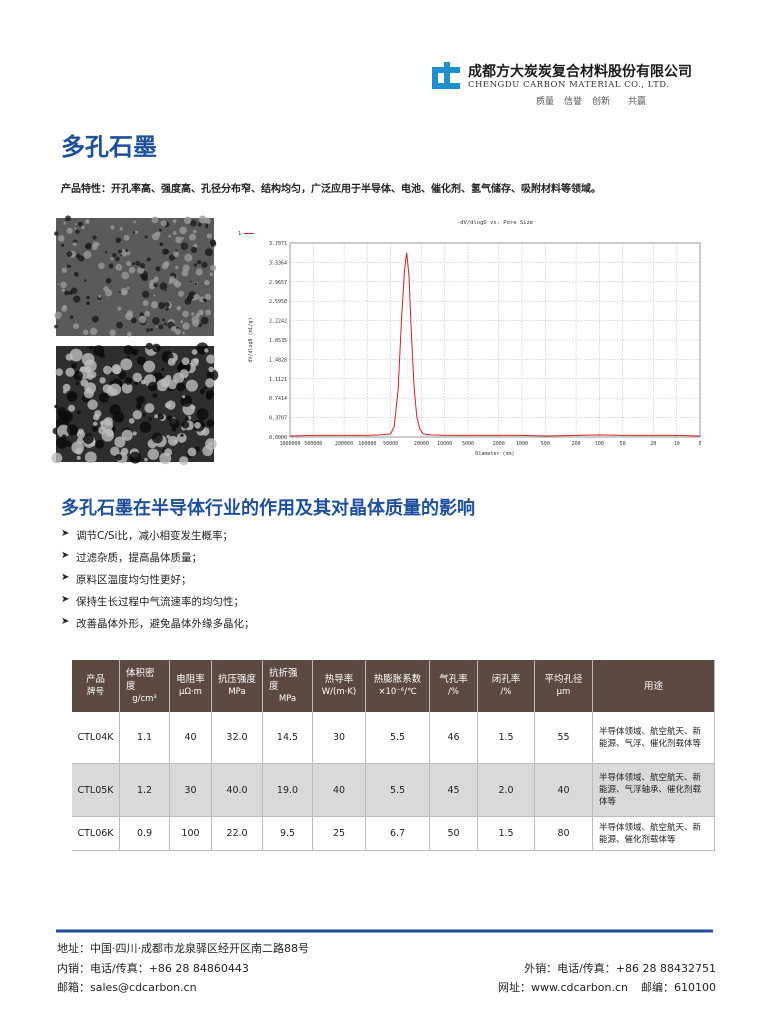 The image size is (771, 1024). What do you see at coordinates (421, 444) in the screenshot?
I see `x-tick-label: 20000` at bounding box center [421, 444].